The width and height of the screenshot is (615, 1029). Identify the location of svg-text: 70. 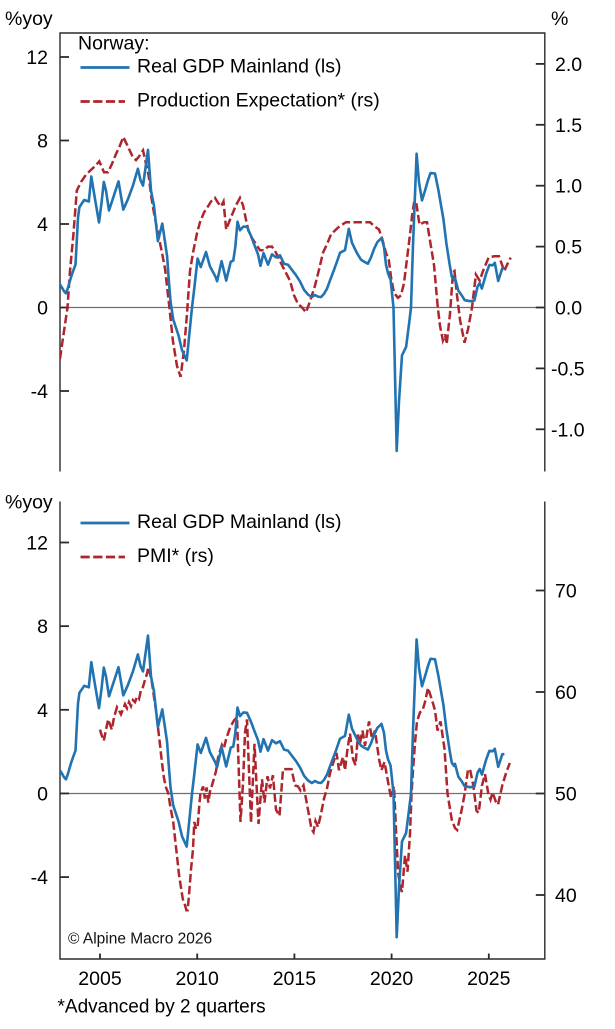
(566, 592).